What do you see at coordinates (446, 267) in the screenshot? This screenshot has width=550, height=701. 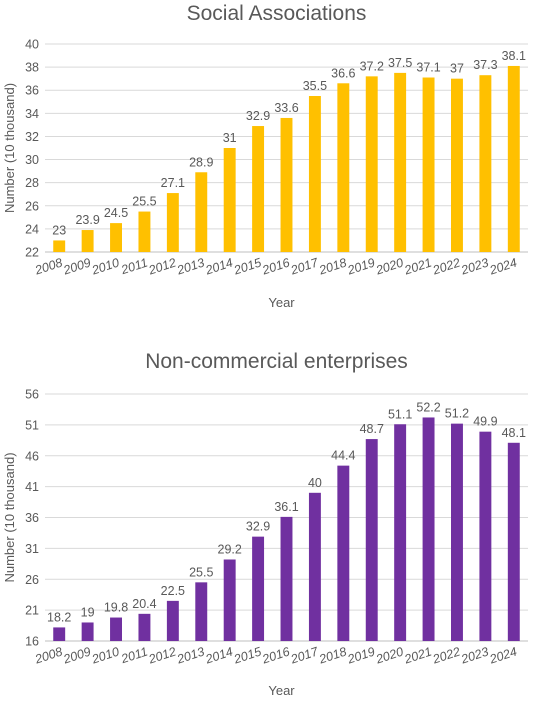 I see `x-tick-label: 2022` at bounding box center [446, 267].